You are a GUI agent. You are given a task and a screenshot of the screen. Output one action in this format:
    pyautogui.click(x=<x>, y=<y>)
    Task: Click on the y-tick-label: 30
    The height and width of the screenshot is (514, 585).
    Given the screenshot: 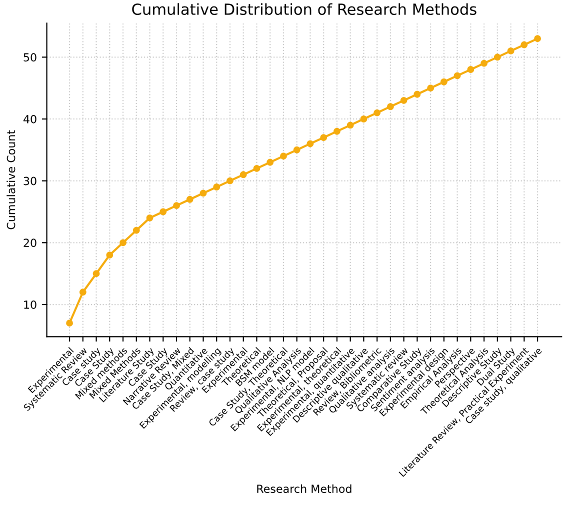 What is the action you would take?
    pyautogui.click(x=30, y=181)
    